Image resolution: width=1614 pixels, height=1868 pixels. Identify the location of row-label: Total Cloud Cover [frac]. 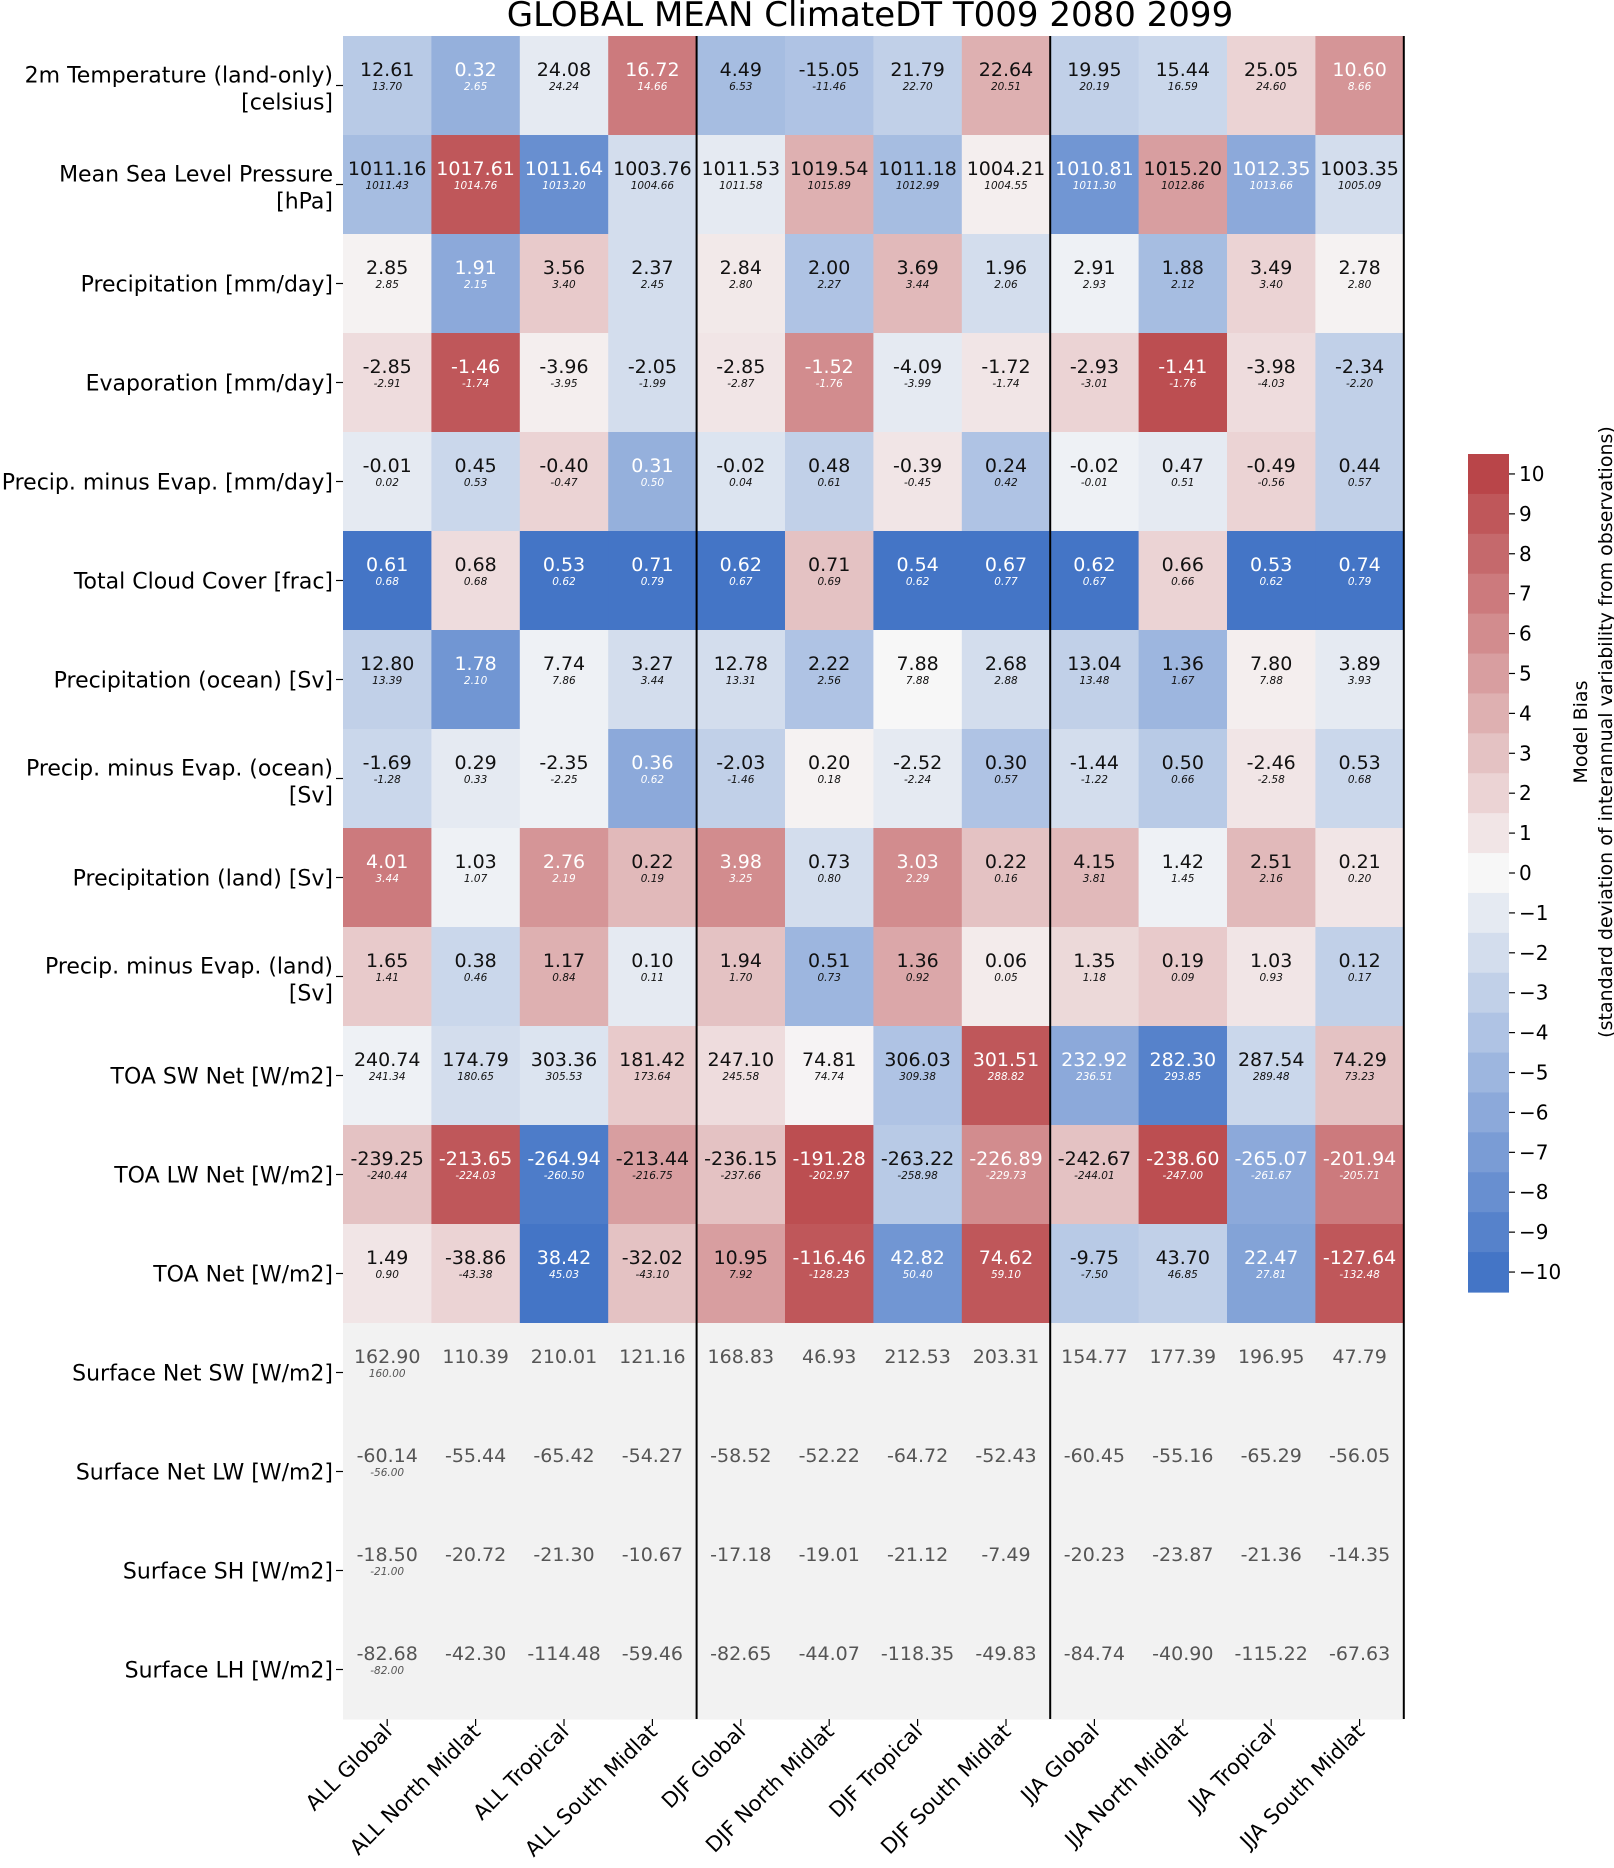
(203, 582).